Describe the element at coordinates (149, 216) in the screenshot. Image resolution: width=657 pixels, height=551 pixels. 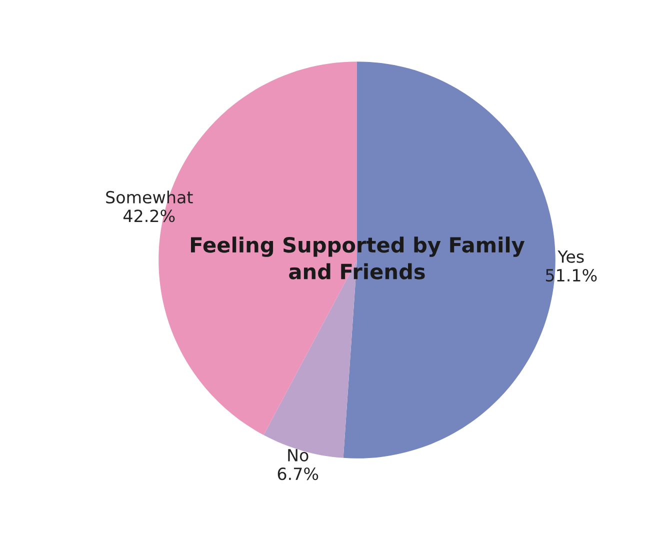
I see `data-label: 42.2%` at that location.